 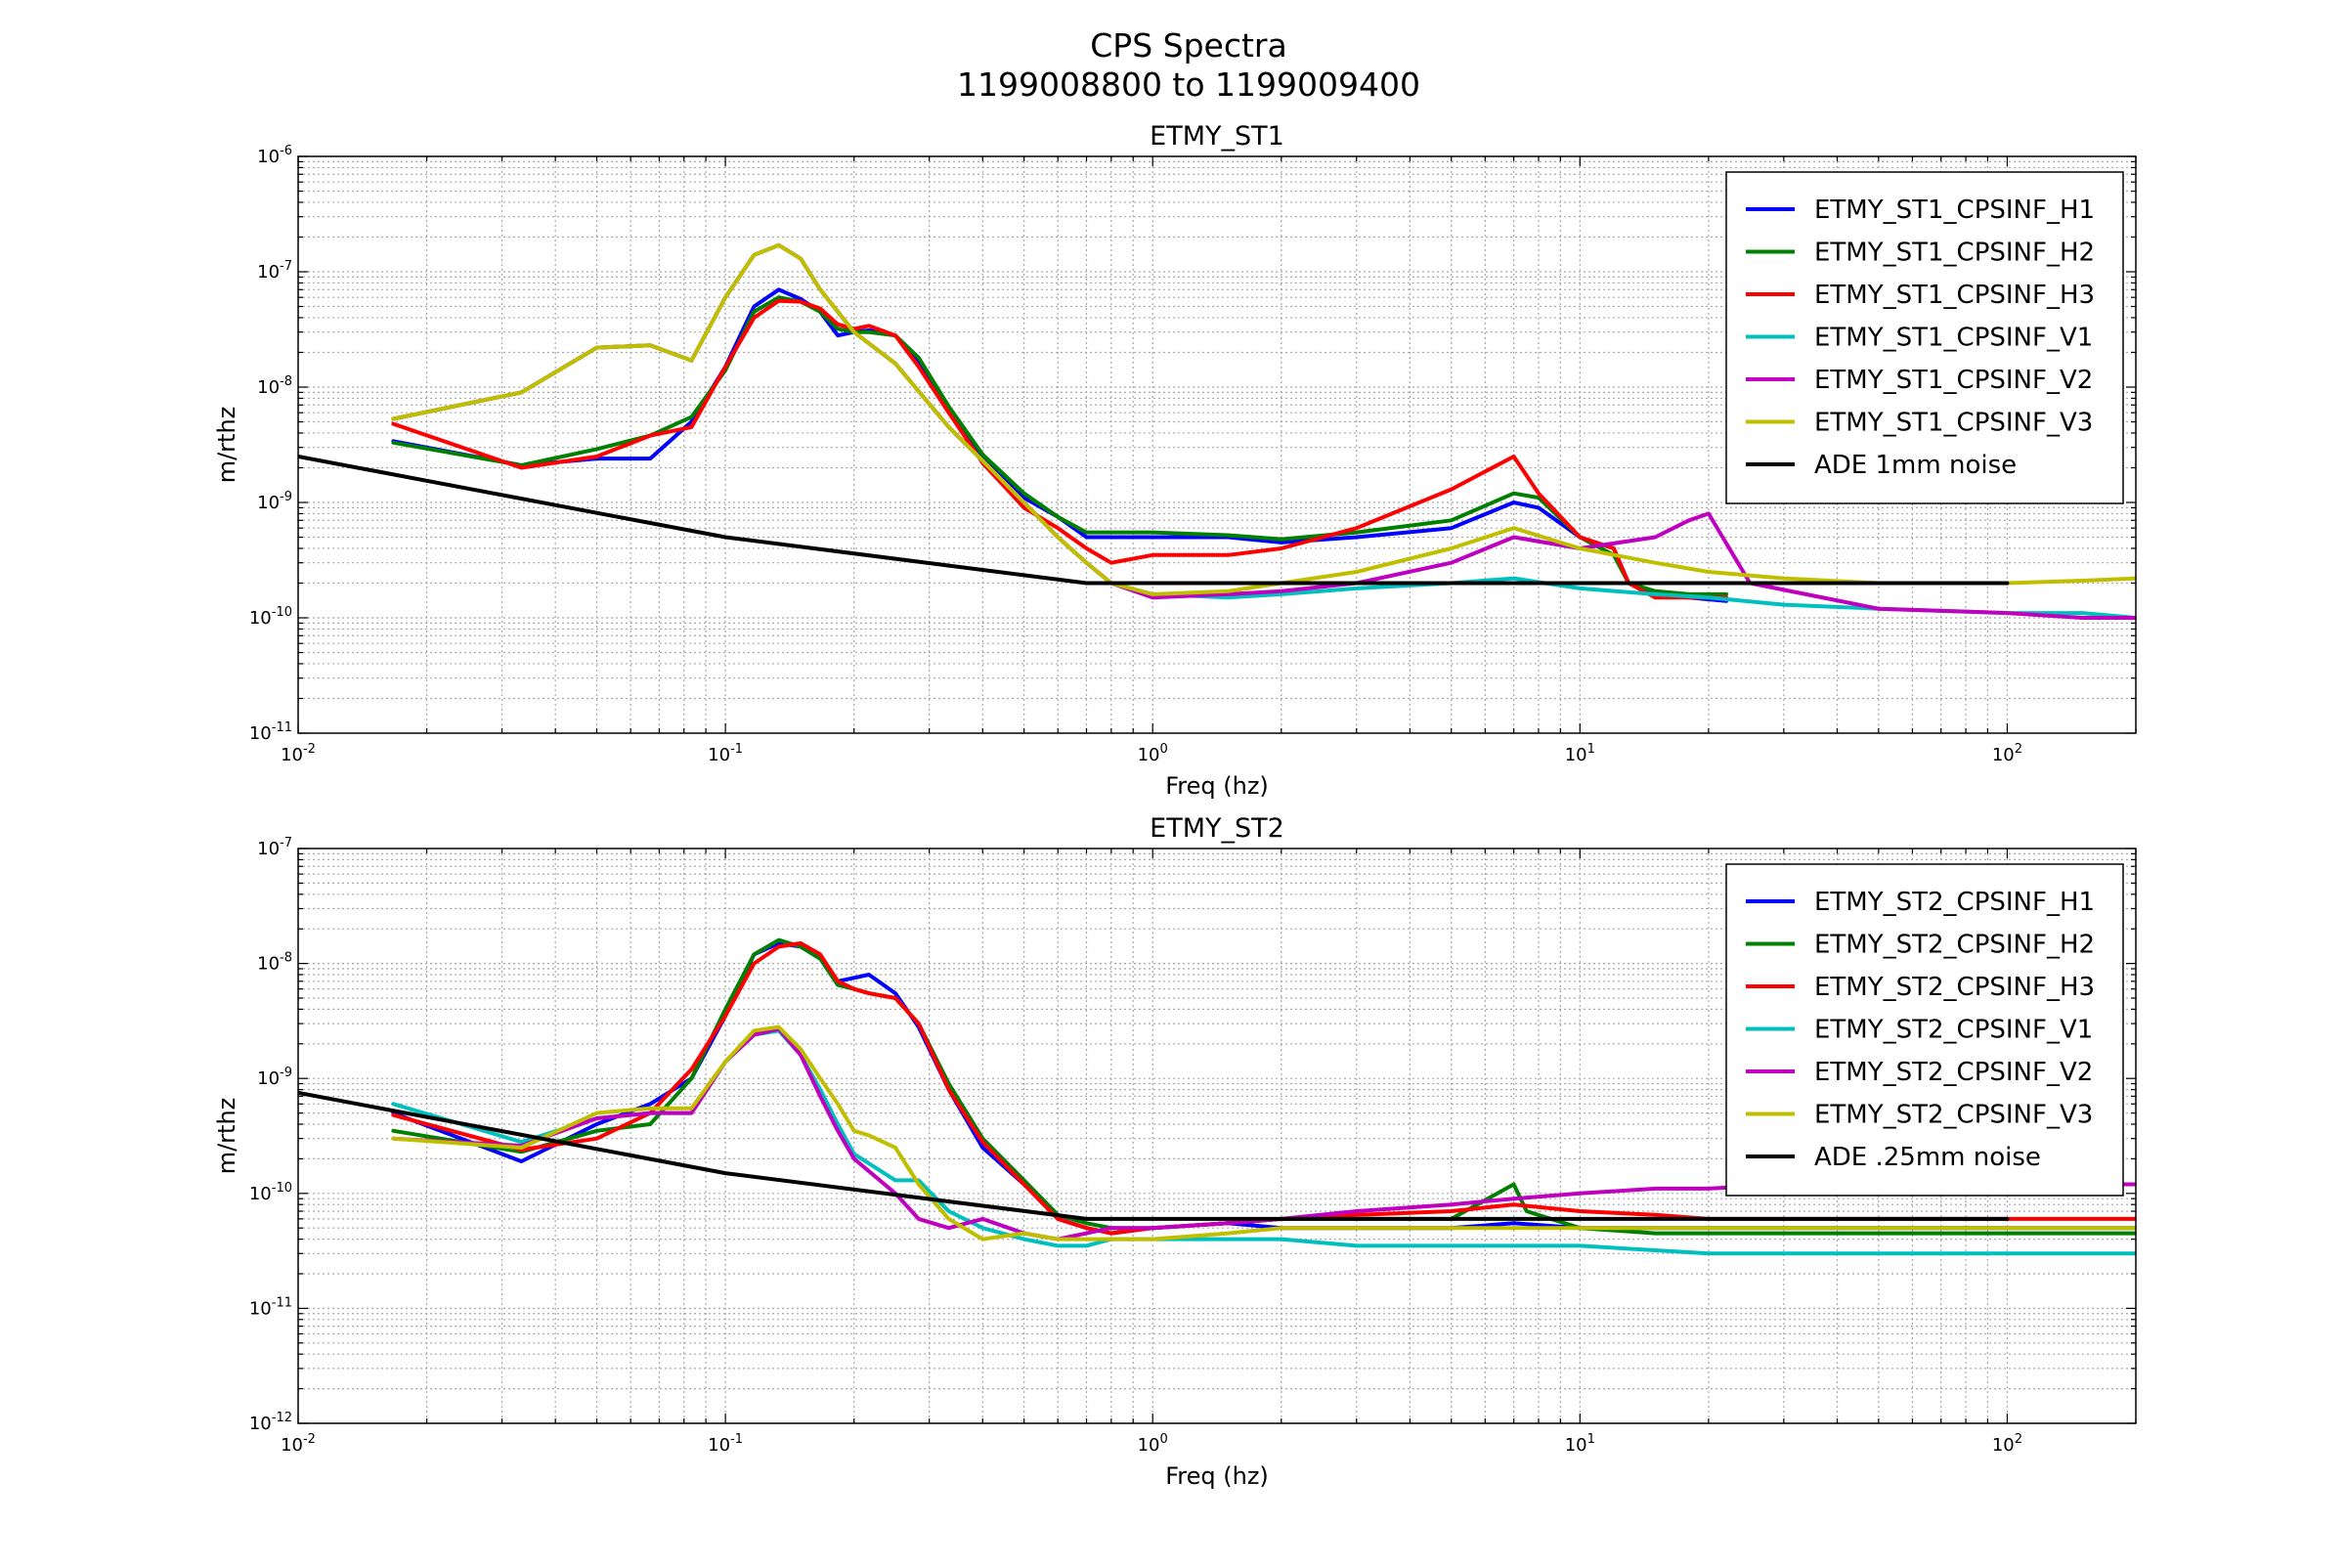 I want to click on panel-title: ETMY_ST2, so click(x=1217, y=829).